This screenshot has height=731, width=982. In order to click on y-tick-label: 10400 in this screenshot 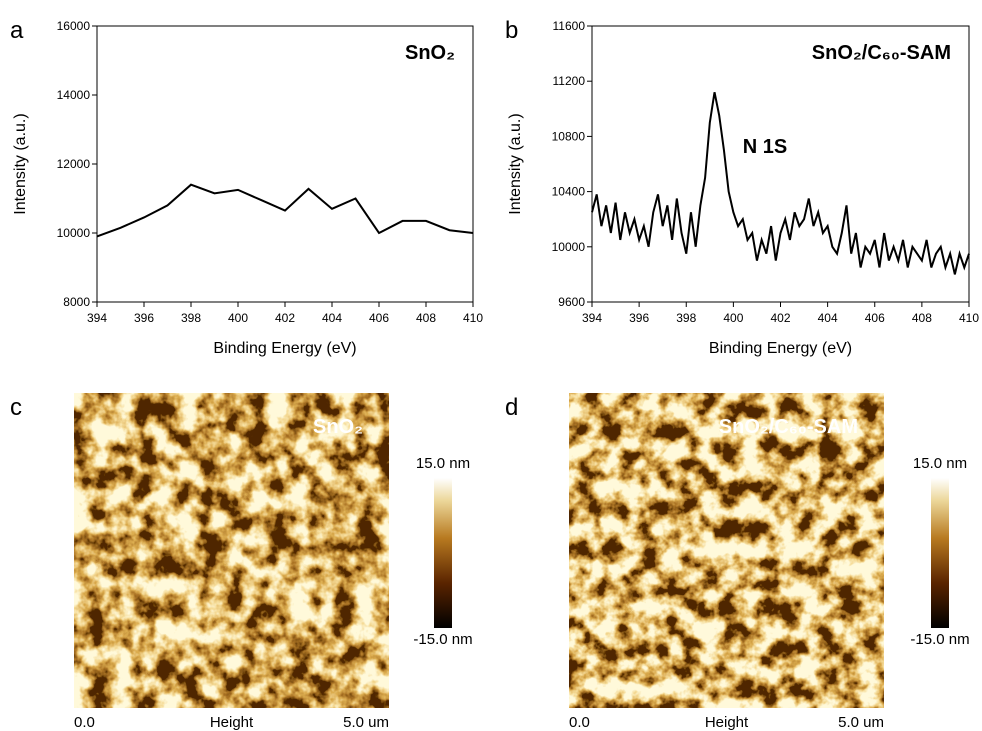, I will do `click(569, 192)`.